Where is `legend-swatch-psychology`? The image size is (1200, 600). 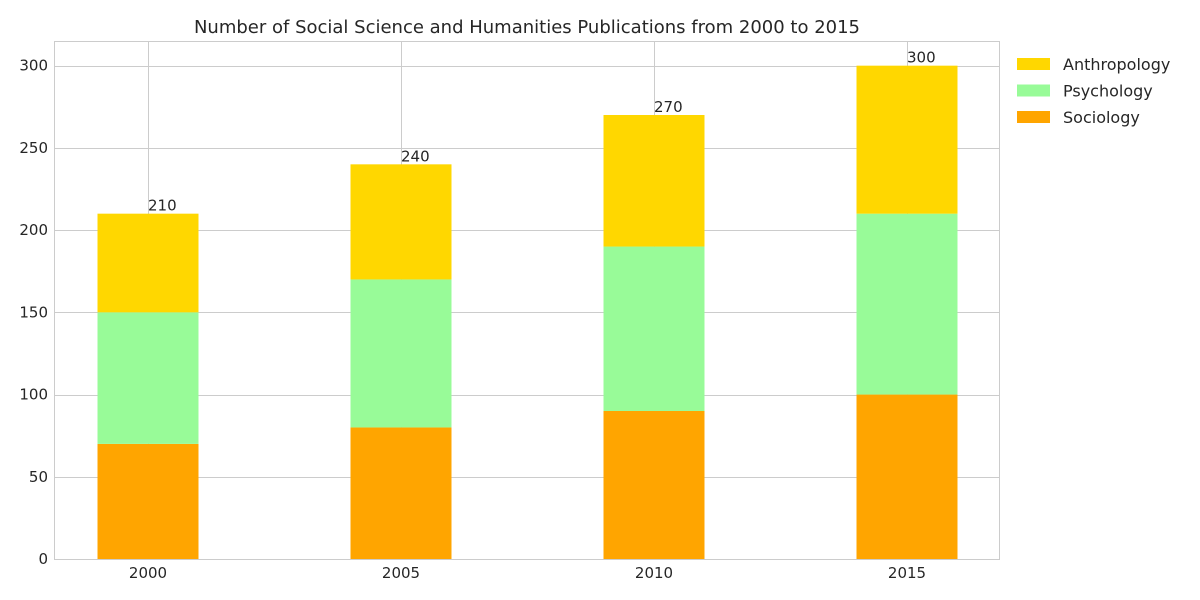
legend-swatch-psychology is located at coordinates (1033, 90).